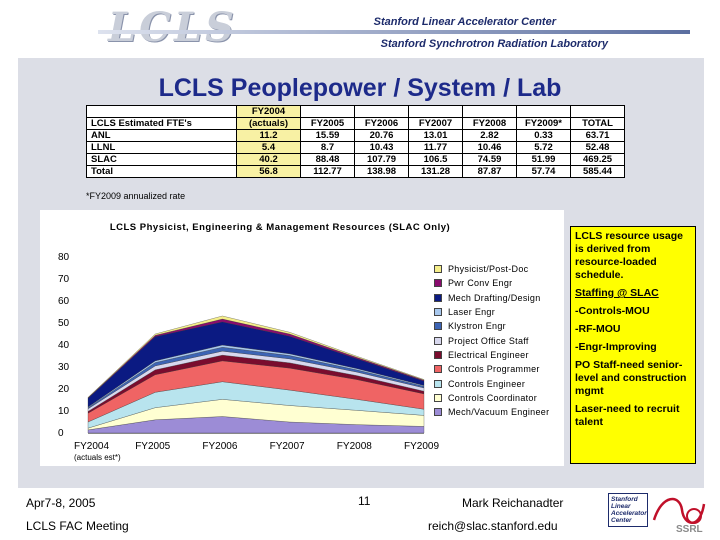 The height and width of the screenshot is (540, 720). What do you see at coordinates (268, 159) in the screenshot?
I see `fte-cell: 40.2` at bounding box center [268, 159].